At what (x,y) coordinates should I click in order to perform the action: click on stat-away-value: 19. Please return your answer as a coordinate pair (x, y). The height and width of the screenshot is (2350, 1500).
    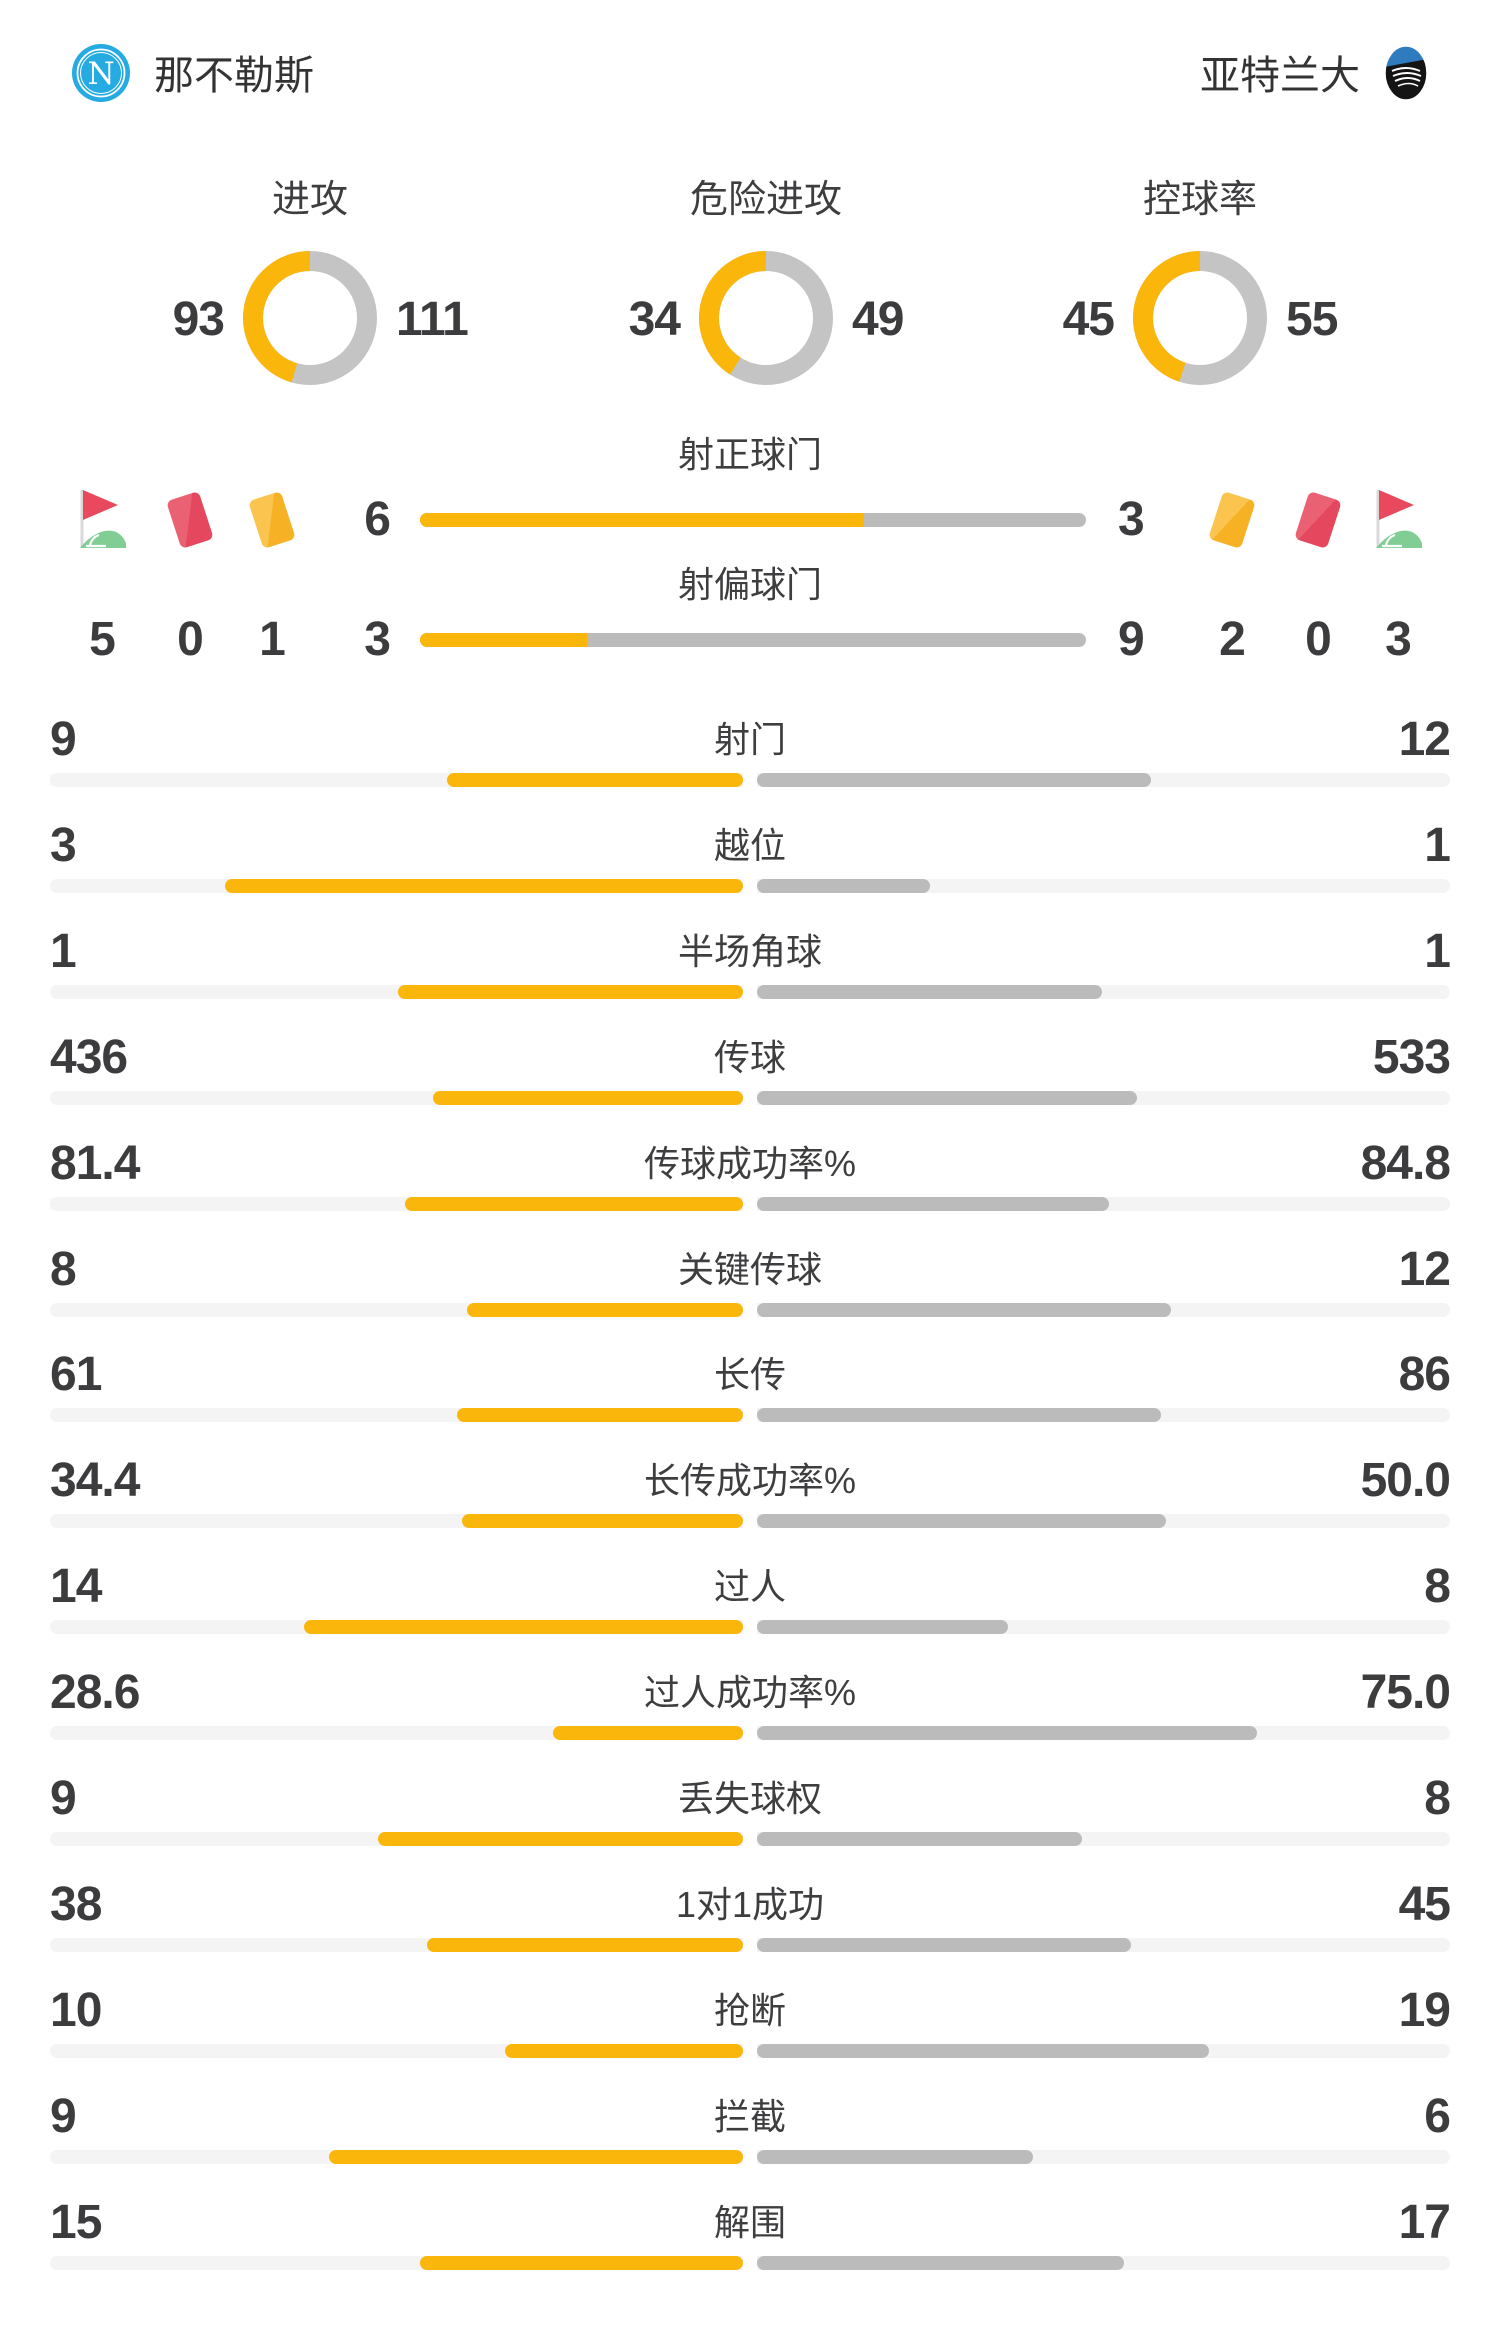
    Looking at the image, I should click on (1424, 2010).